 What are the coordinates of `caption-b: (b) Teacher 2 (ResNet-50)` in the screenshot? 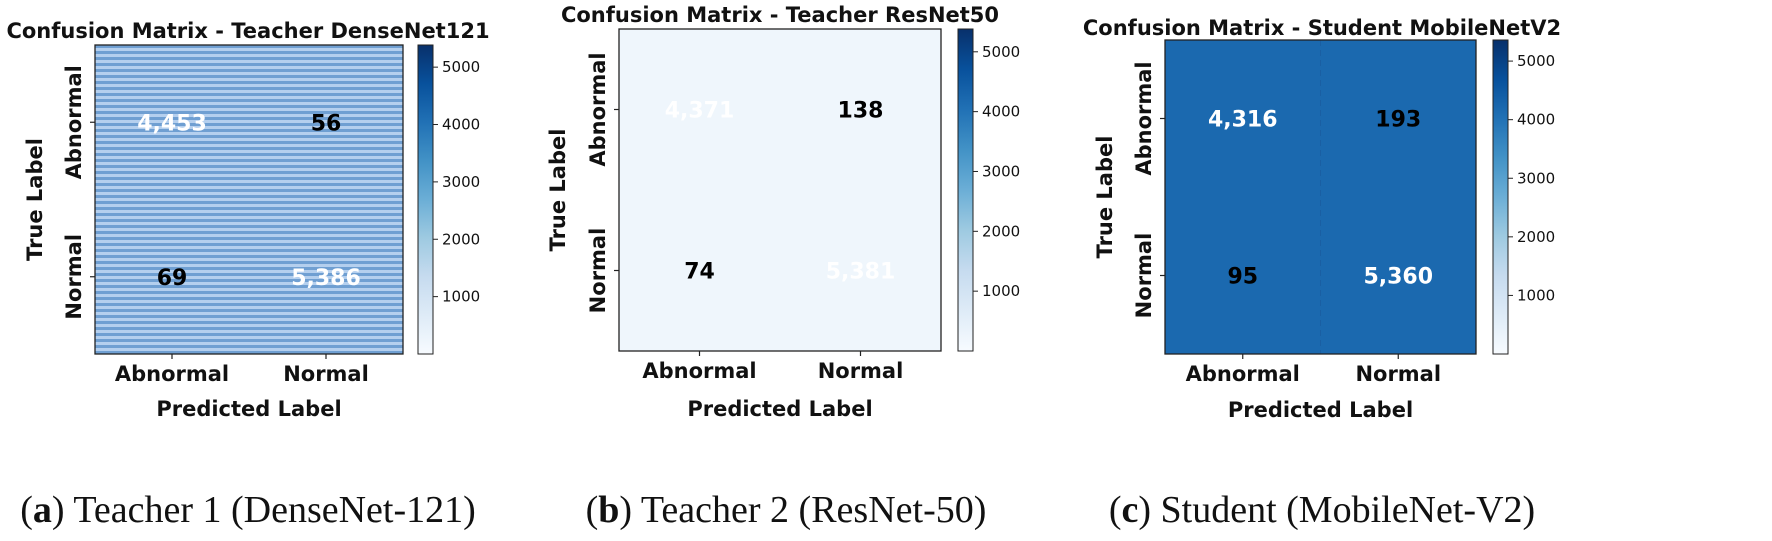 It's located at (786, 510).